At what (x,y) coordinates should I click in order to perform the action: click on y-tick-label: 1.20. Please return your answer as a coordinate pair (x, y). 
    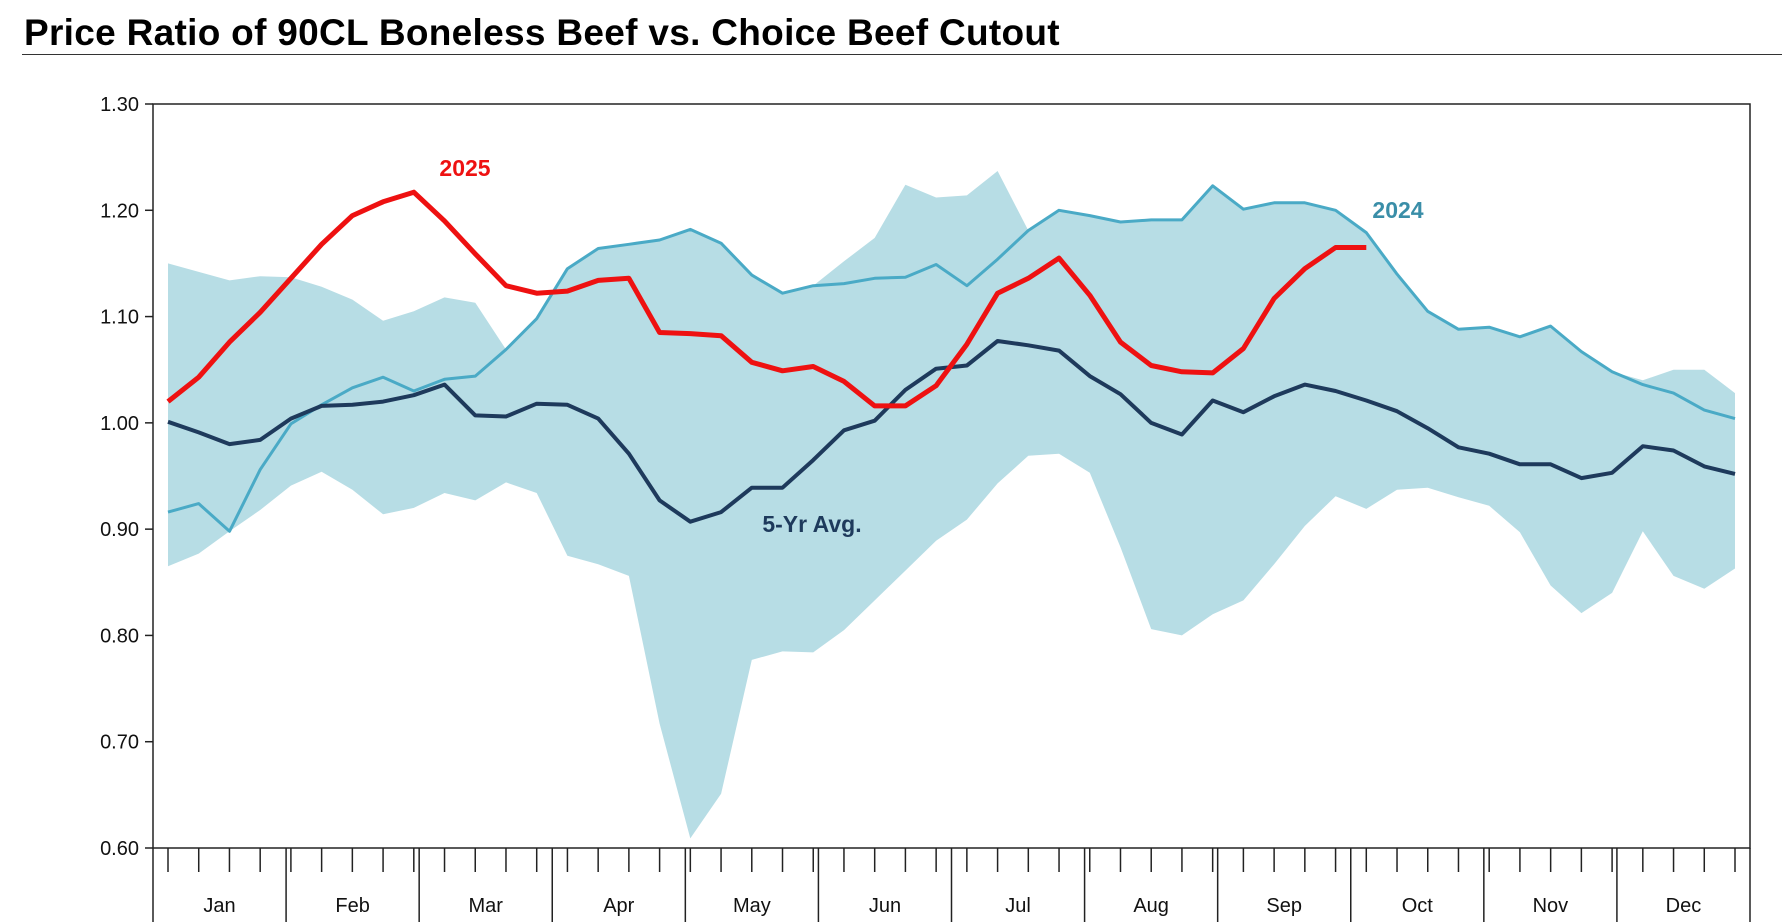
    Looking at the image, I should click on (119, 211).